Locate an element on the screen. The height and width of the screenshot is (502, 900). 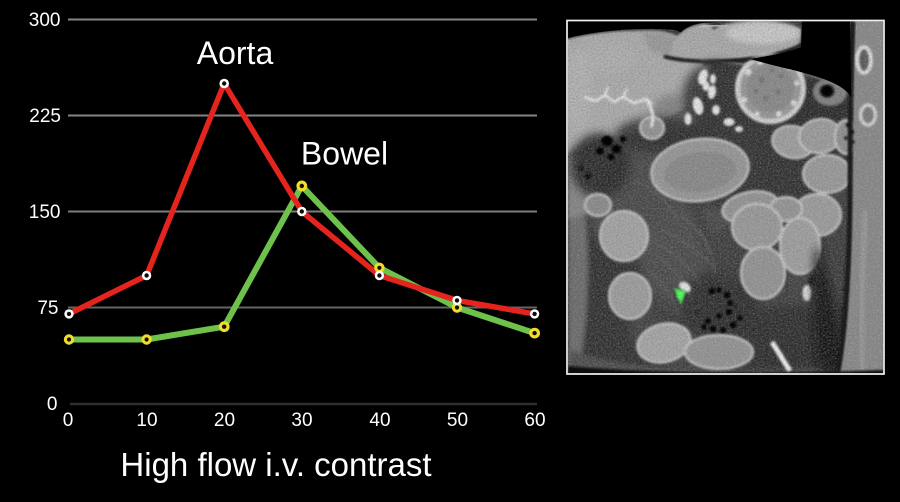
svg-text: 20 is located at coordinates (224, 420).